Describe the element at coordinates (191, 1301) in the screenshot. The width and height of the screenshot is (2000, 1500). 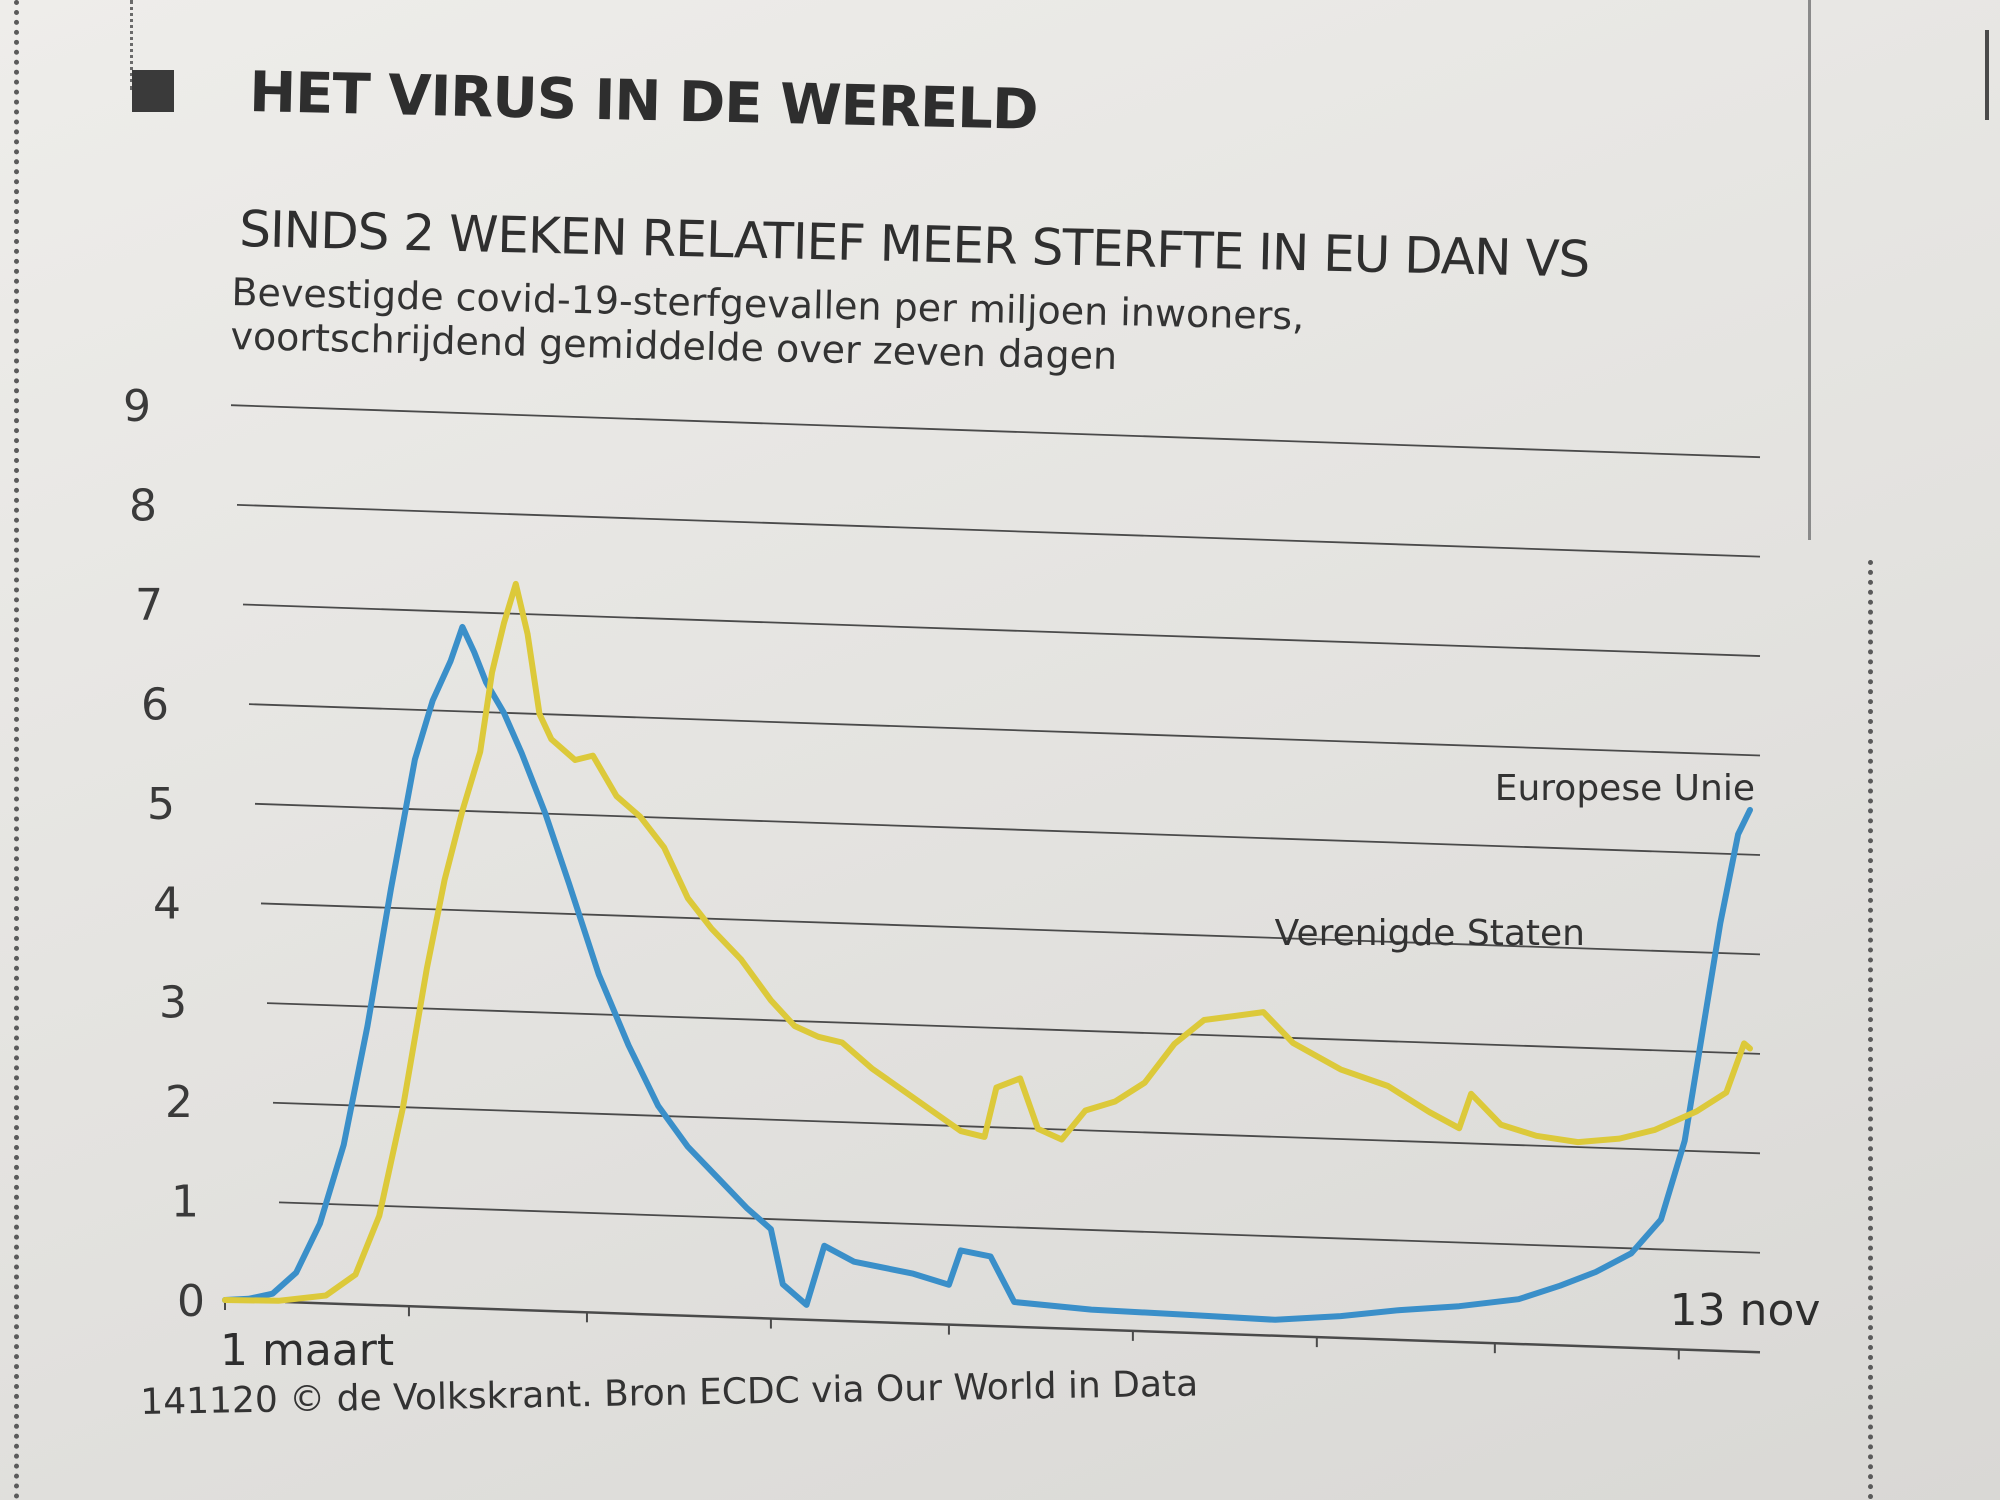
I see `y-tick-label-0: 0` at that location.